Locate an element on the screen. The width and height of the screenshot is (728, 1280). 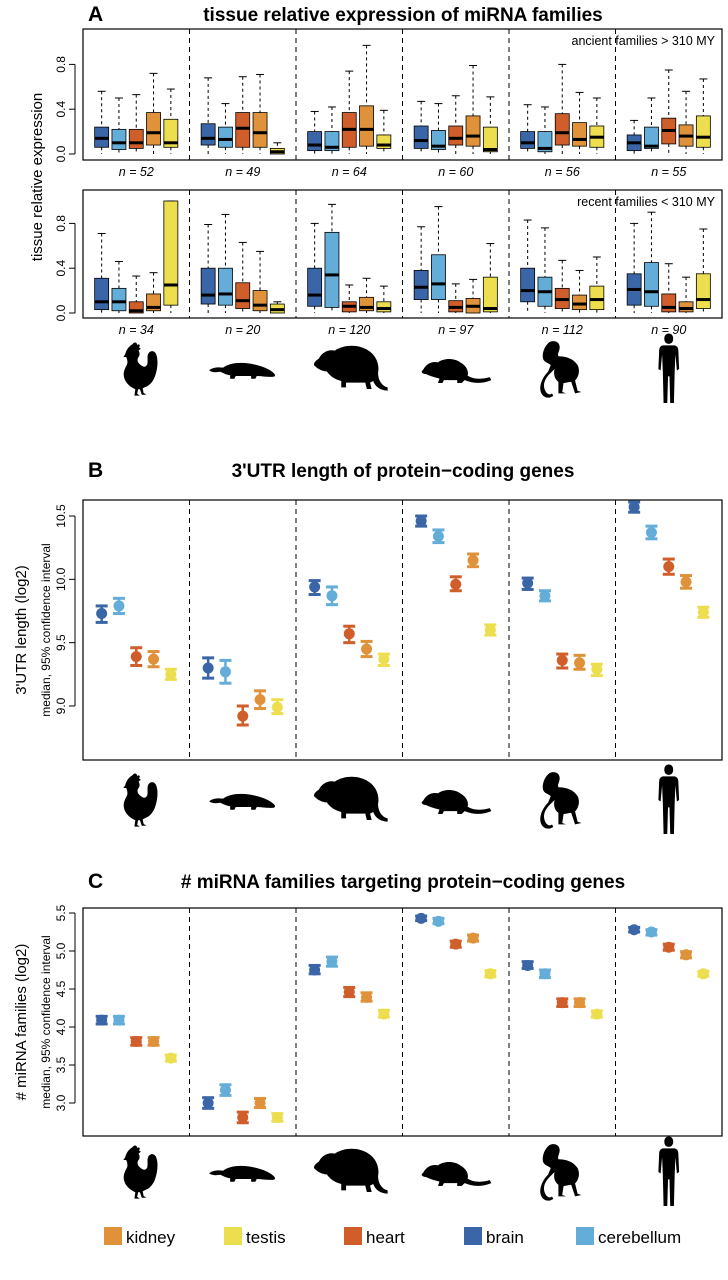
legend: kidney testis heart brain cerebellum is located at coordinates (392, 1237).